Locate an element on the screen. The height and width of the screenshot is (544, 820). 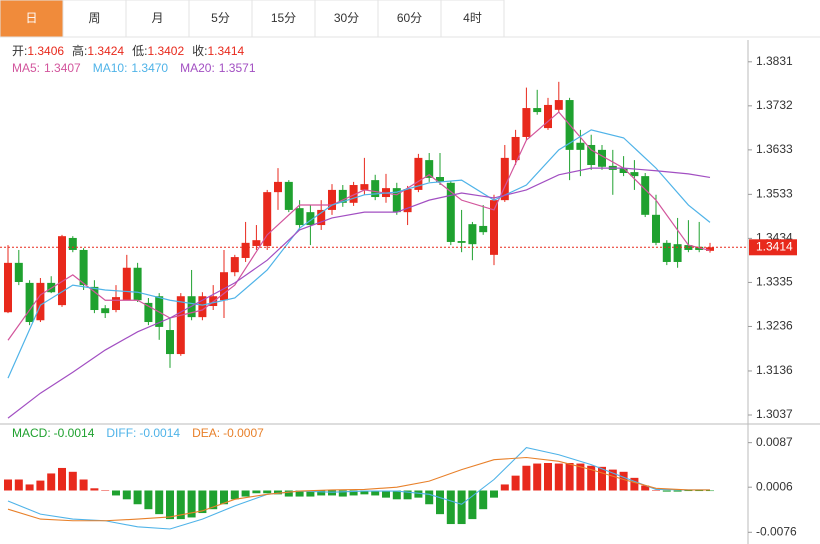
tab-label: 月 is located at coordinates (157, 18).